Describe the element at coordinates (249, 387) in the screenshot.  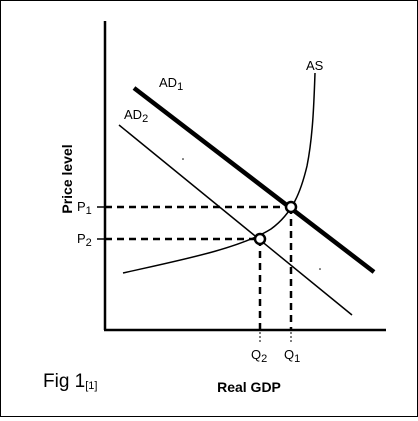
I see `x-axis-label: Real GDP` at that location.